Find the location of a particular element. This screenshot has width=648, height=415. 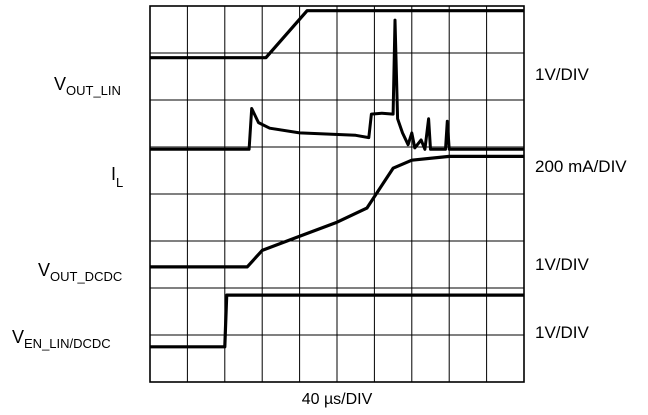

scale-vout-dcdc: 1V/DIV is located at coordinates (562, 264).